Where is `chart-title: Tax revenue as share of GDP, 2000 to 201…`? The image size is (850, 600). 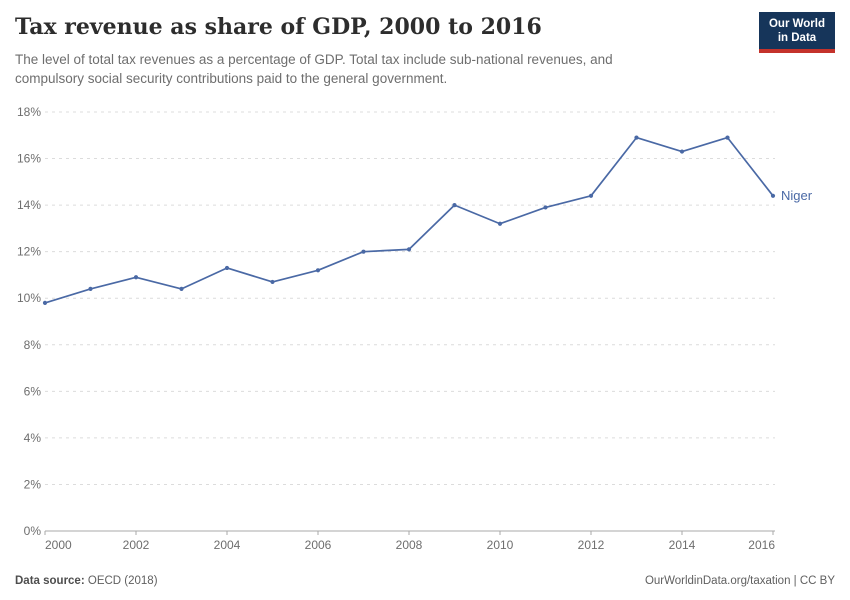 chart-title: Tax revenue as share of GDP, 2000 to 201… is located at coordinates (278, 27).